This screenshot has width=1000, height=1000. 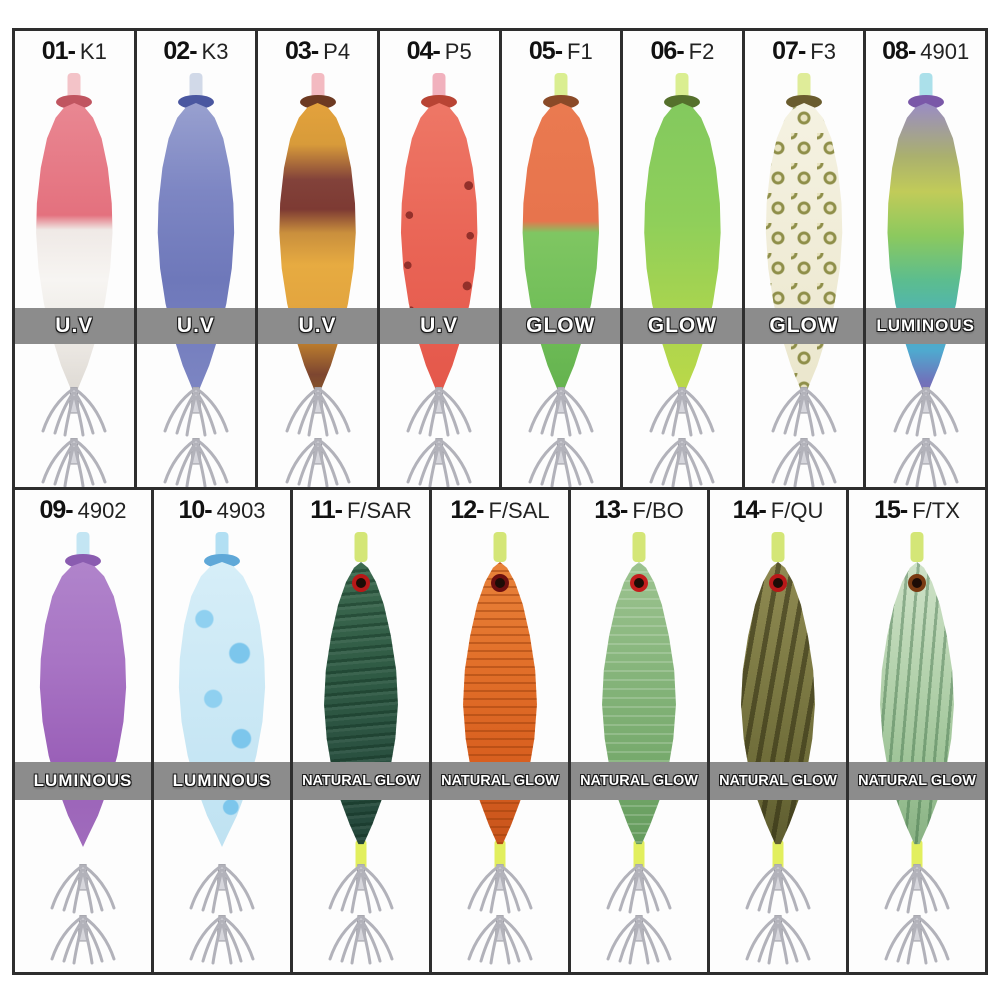 What do you see at coordinates (423, 51) in the screenshot?
I see `lure-number: 04-` at bounding box center [423, 51].